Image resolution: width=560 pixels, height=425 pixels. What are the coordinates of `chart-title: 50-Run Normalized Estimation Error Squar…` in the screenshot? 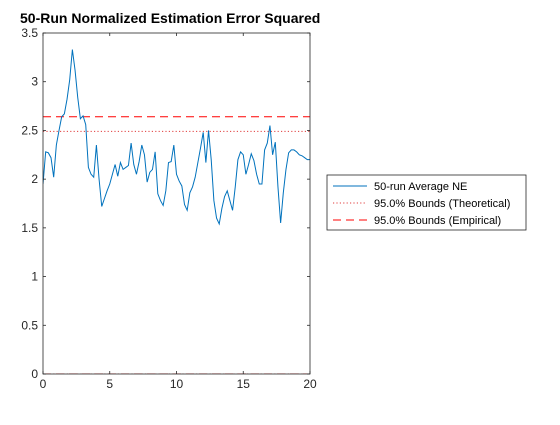 It's located at (170, 18).